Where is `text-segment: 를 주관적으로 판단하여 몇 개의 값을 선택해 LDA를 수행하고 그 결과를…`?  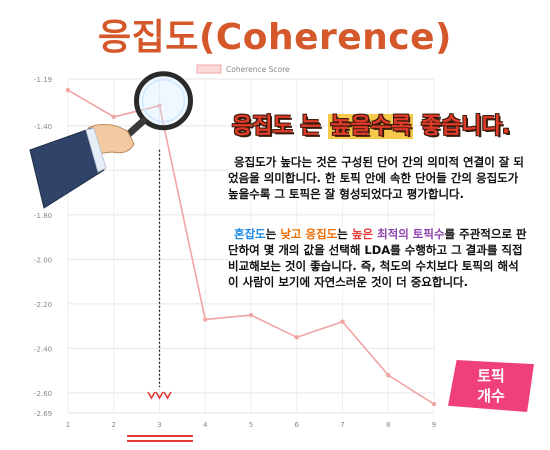
text-segment: 를 주관적으로 판단하여 몇 개의 값을 선택해 LDA를 수행하고 그 결과를… is located at coordinates (377, 258).